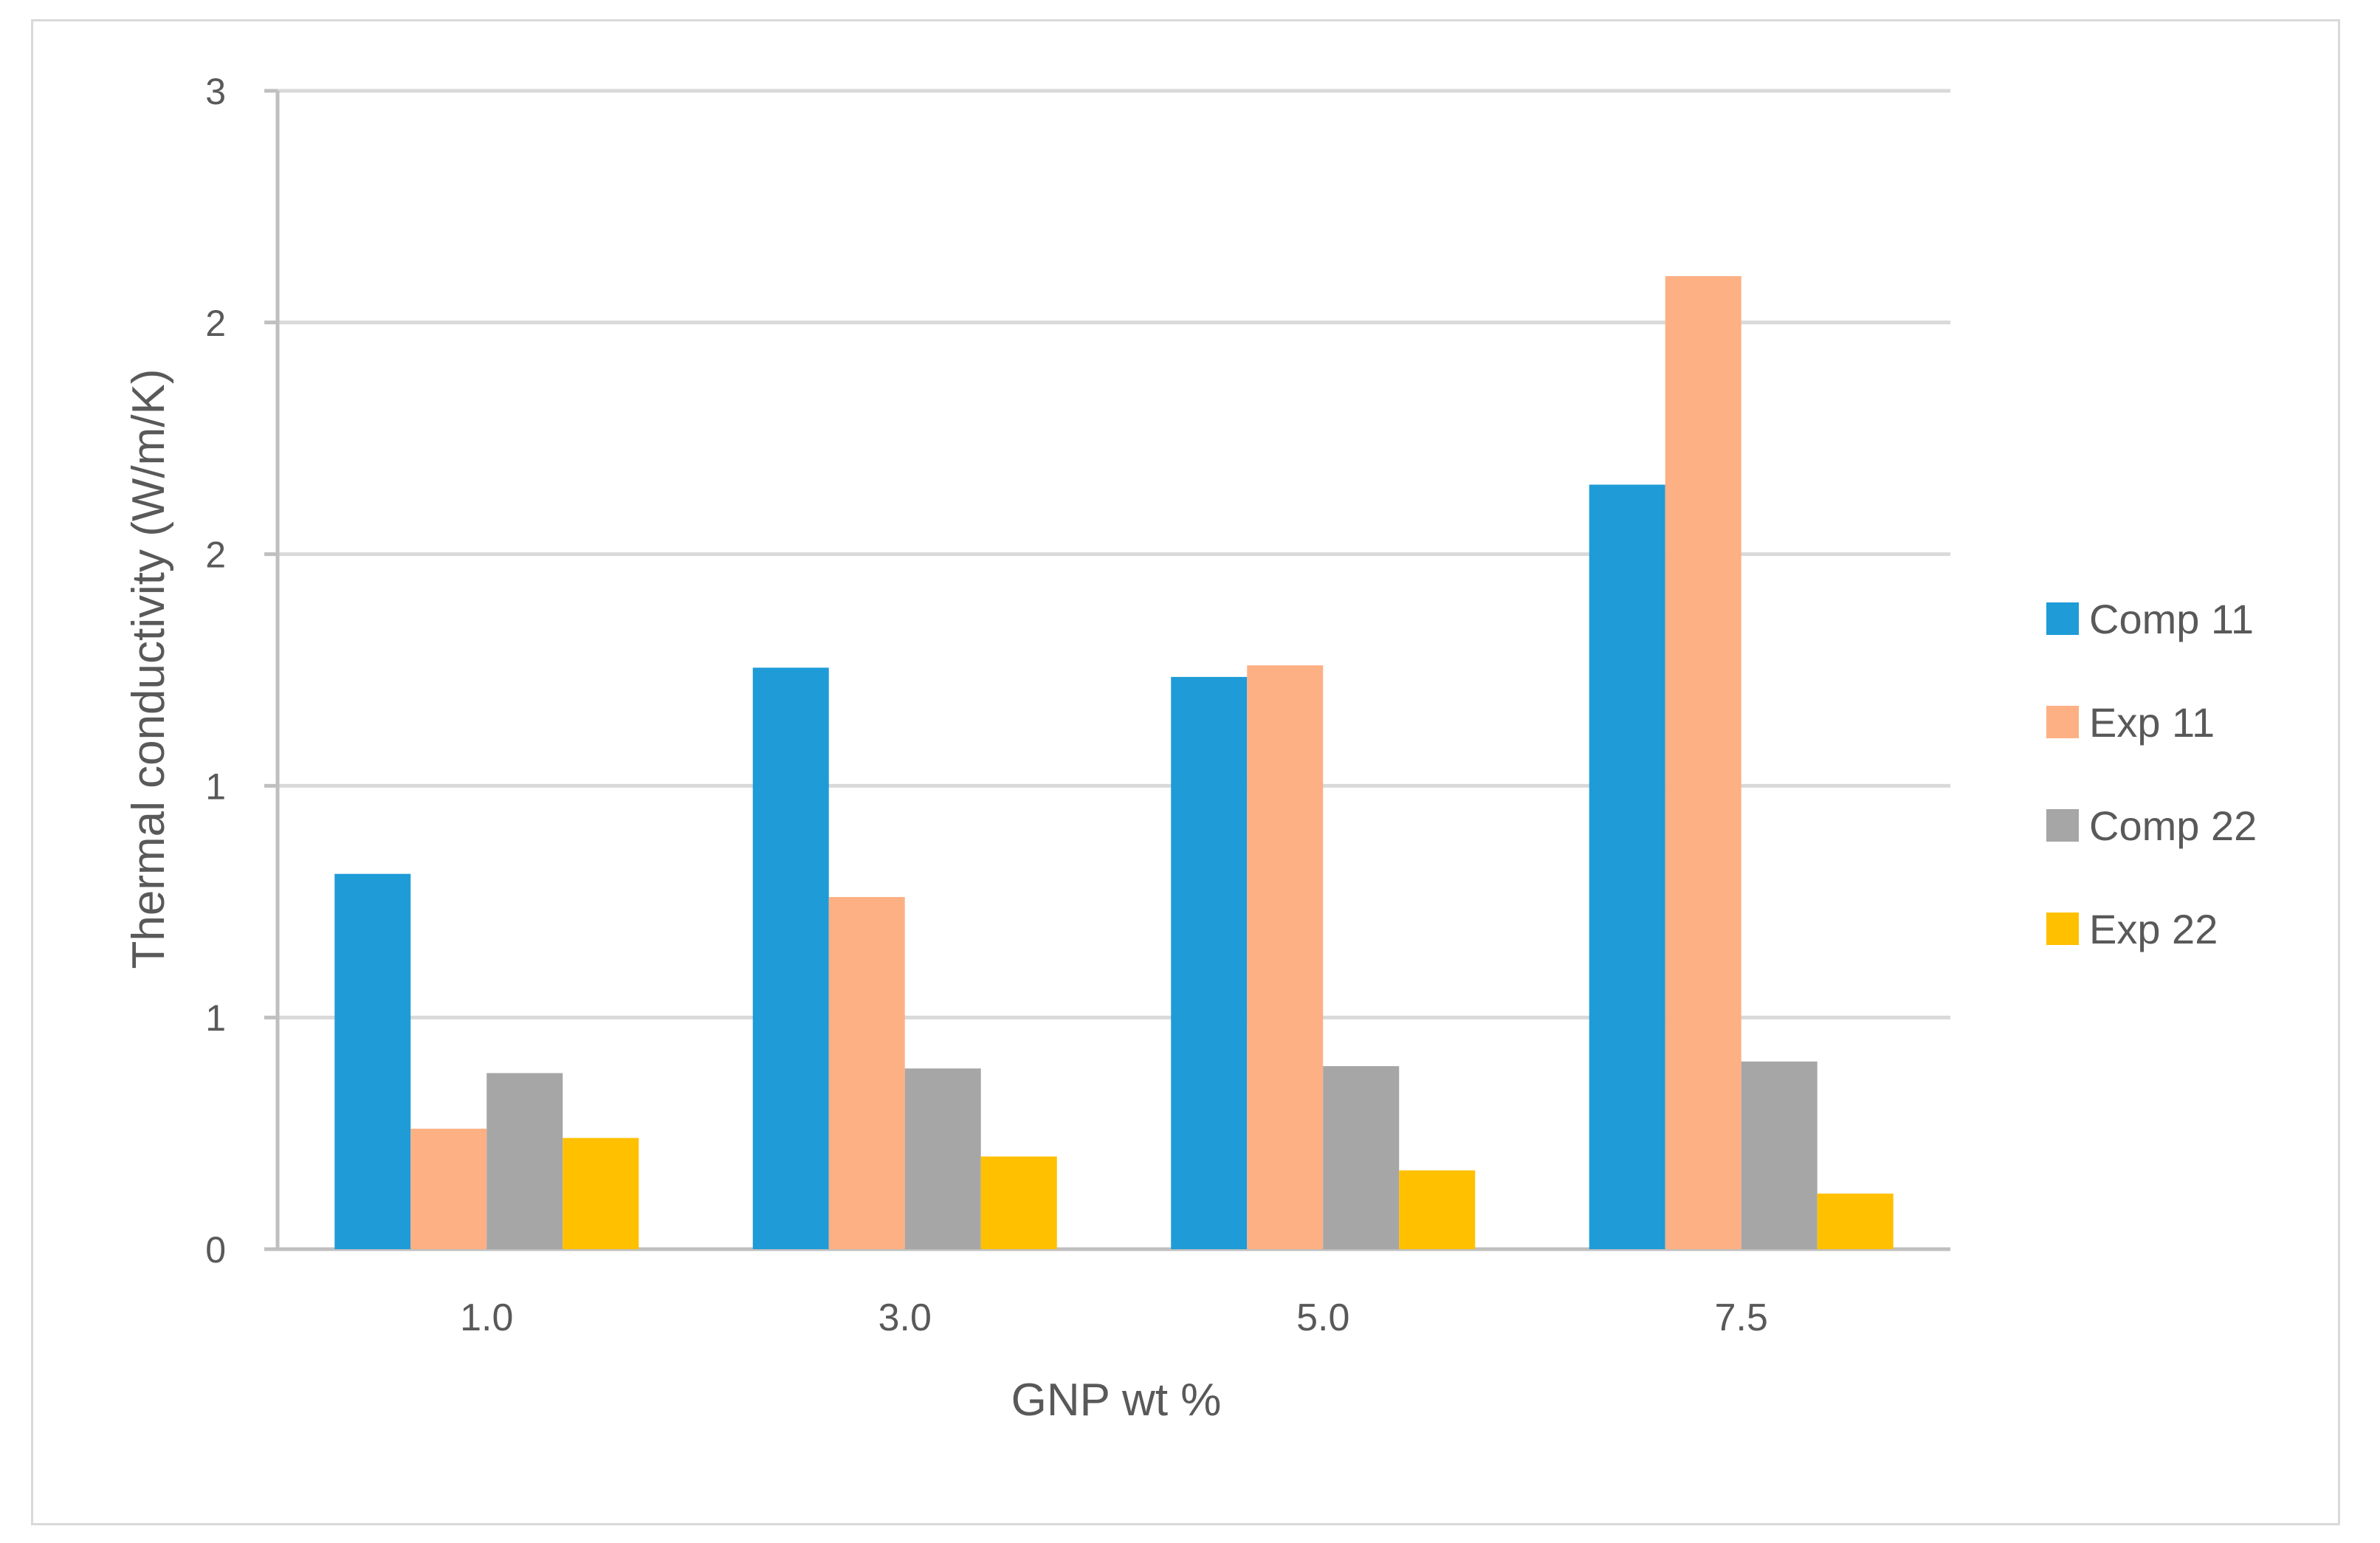  What do you see at coordinates (216, 1250) in the screenshot?
I see `y-tick-label: 0` at bounding box center [216, 1250].